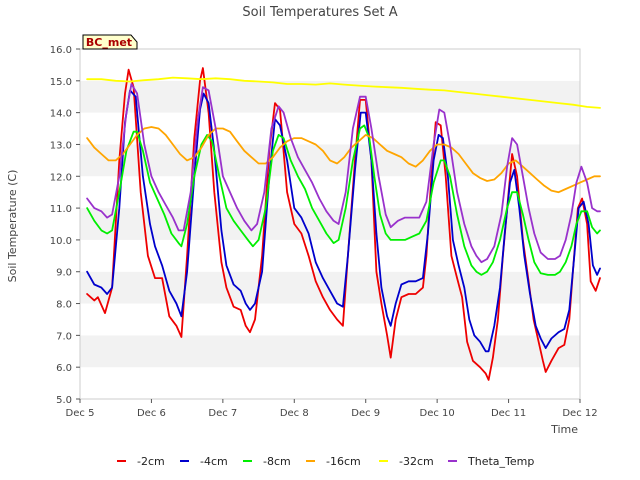  What do you see at coordinates (564, 429) in the screenshot?
I see `x-axis-label: Time` at bounding box center [564, 429].